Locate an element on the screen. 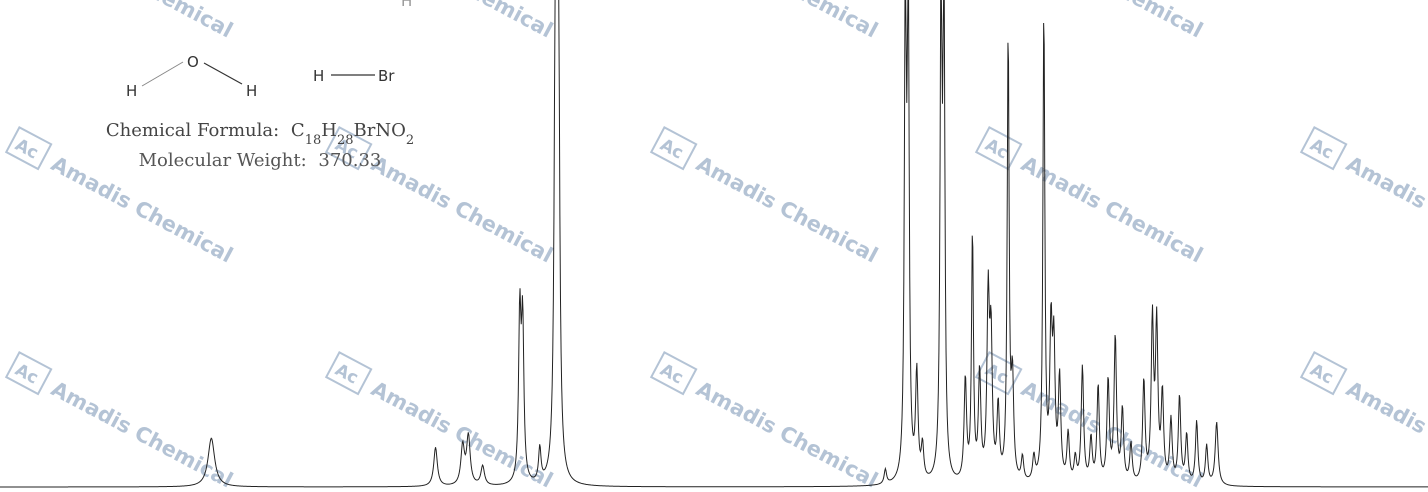 The height and width of the screenshot is (492, 1428). formula-subscript: 18 is located at coordinates (313, 140).